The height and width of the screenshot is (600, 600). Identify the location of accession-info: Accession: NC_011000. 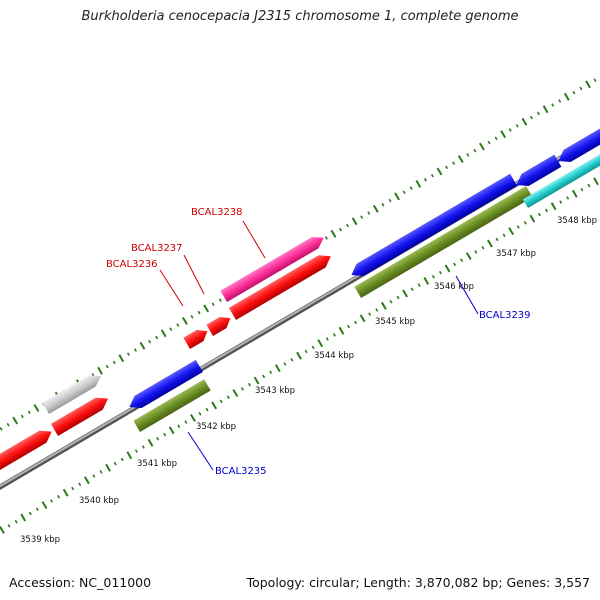
(80, 582).